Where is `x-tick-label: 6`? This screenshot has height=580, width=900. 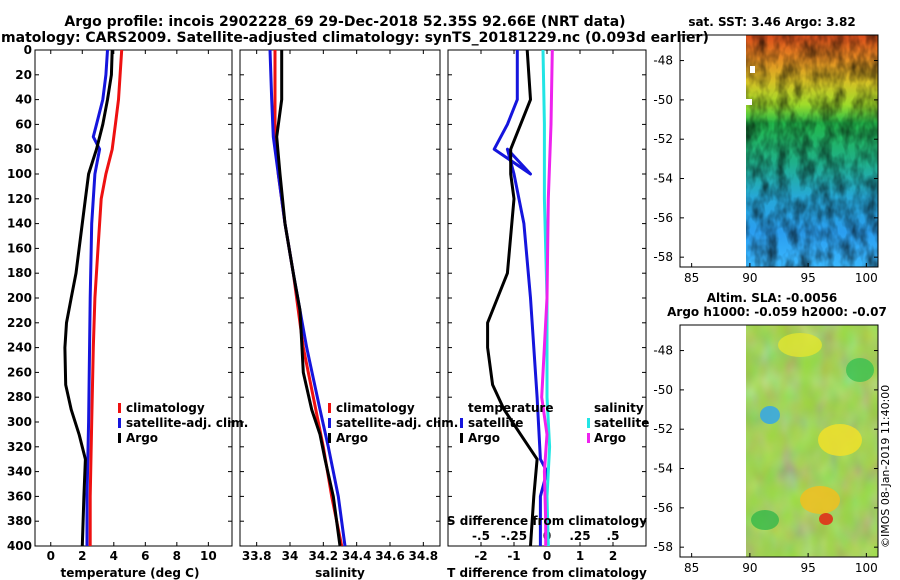
x-tick-label: 6 is located at coordinates (145, 556).